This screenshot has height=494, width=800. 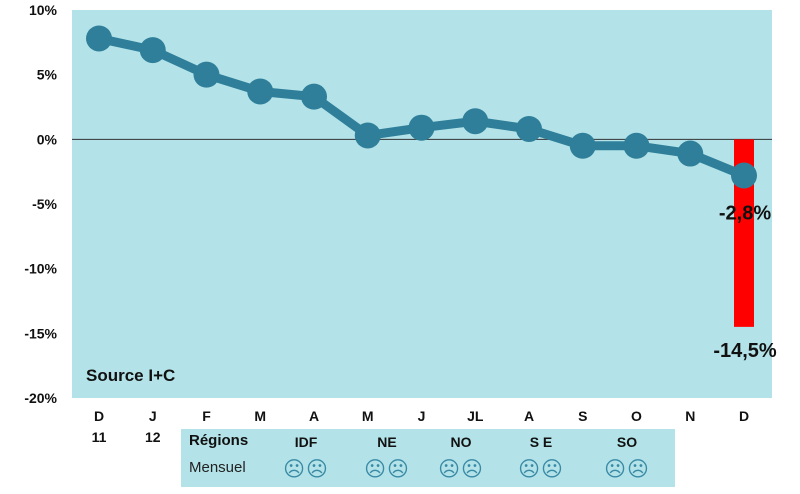 I want to click on regions-header-row: Régions IDF NE NO S E SO, so click(x=428, y=445).